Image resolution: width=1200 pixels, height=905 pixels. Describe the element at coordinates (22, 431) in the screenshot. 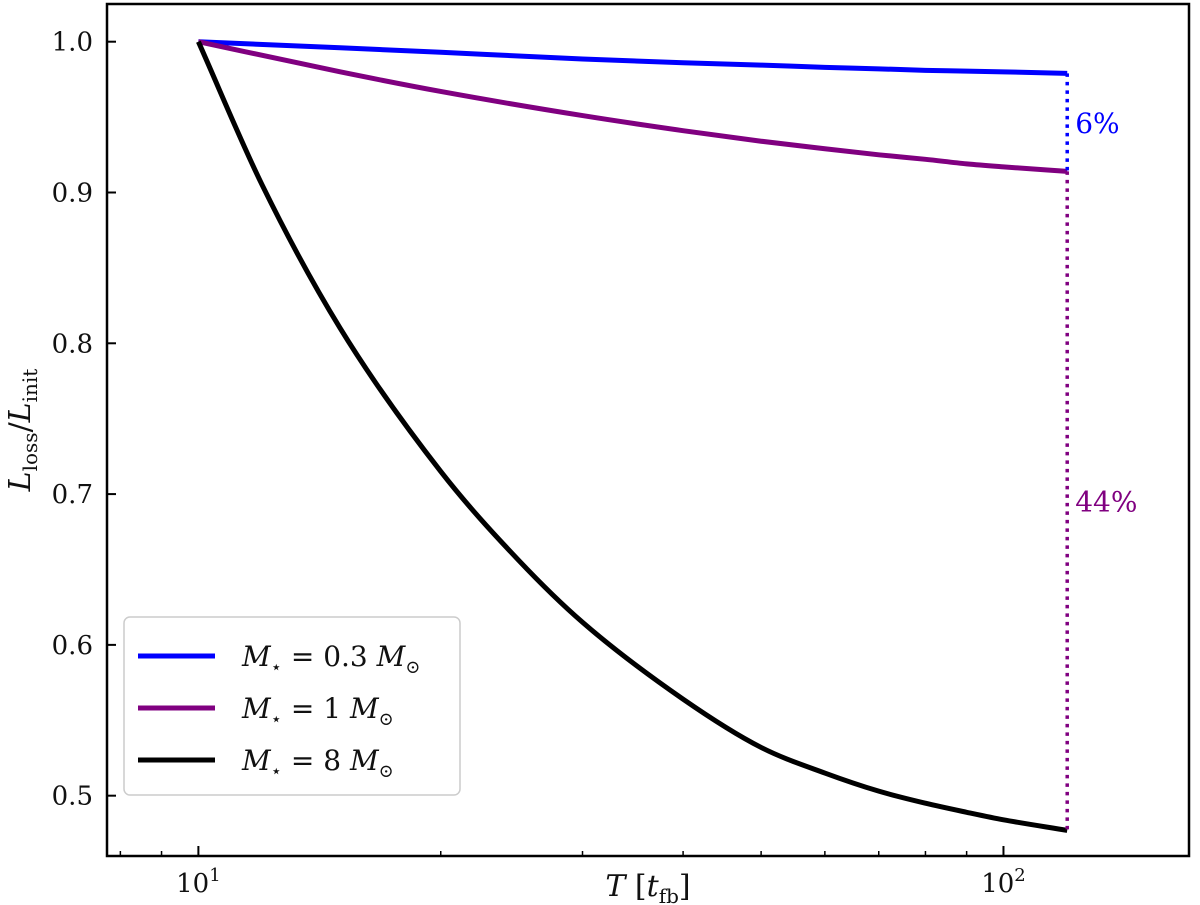

I see `y-axis-title: Lloss/Linit` at that location.